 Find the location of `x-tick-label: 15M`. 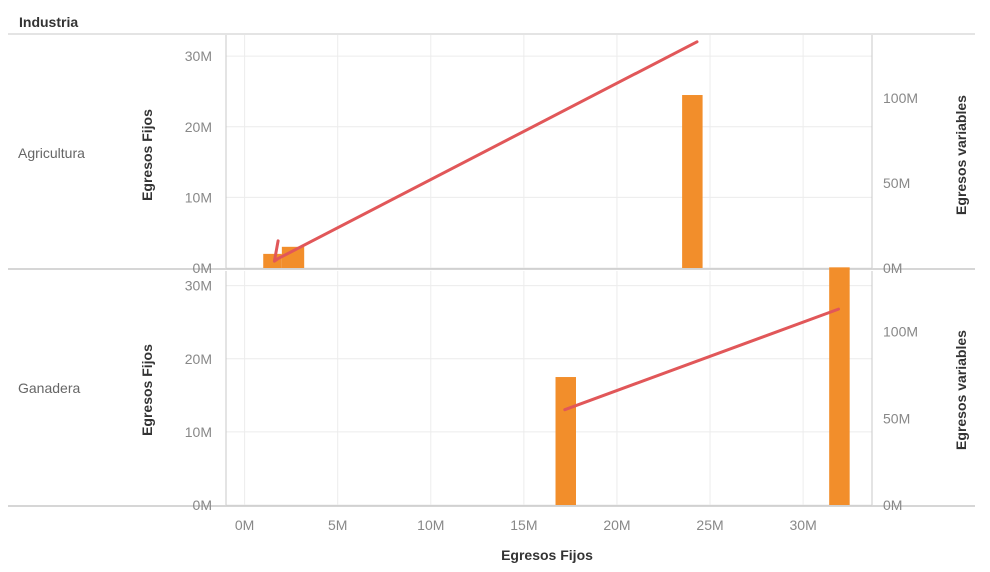

x-tick-label: 15M is located at coordinates (523, 525).